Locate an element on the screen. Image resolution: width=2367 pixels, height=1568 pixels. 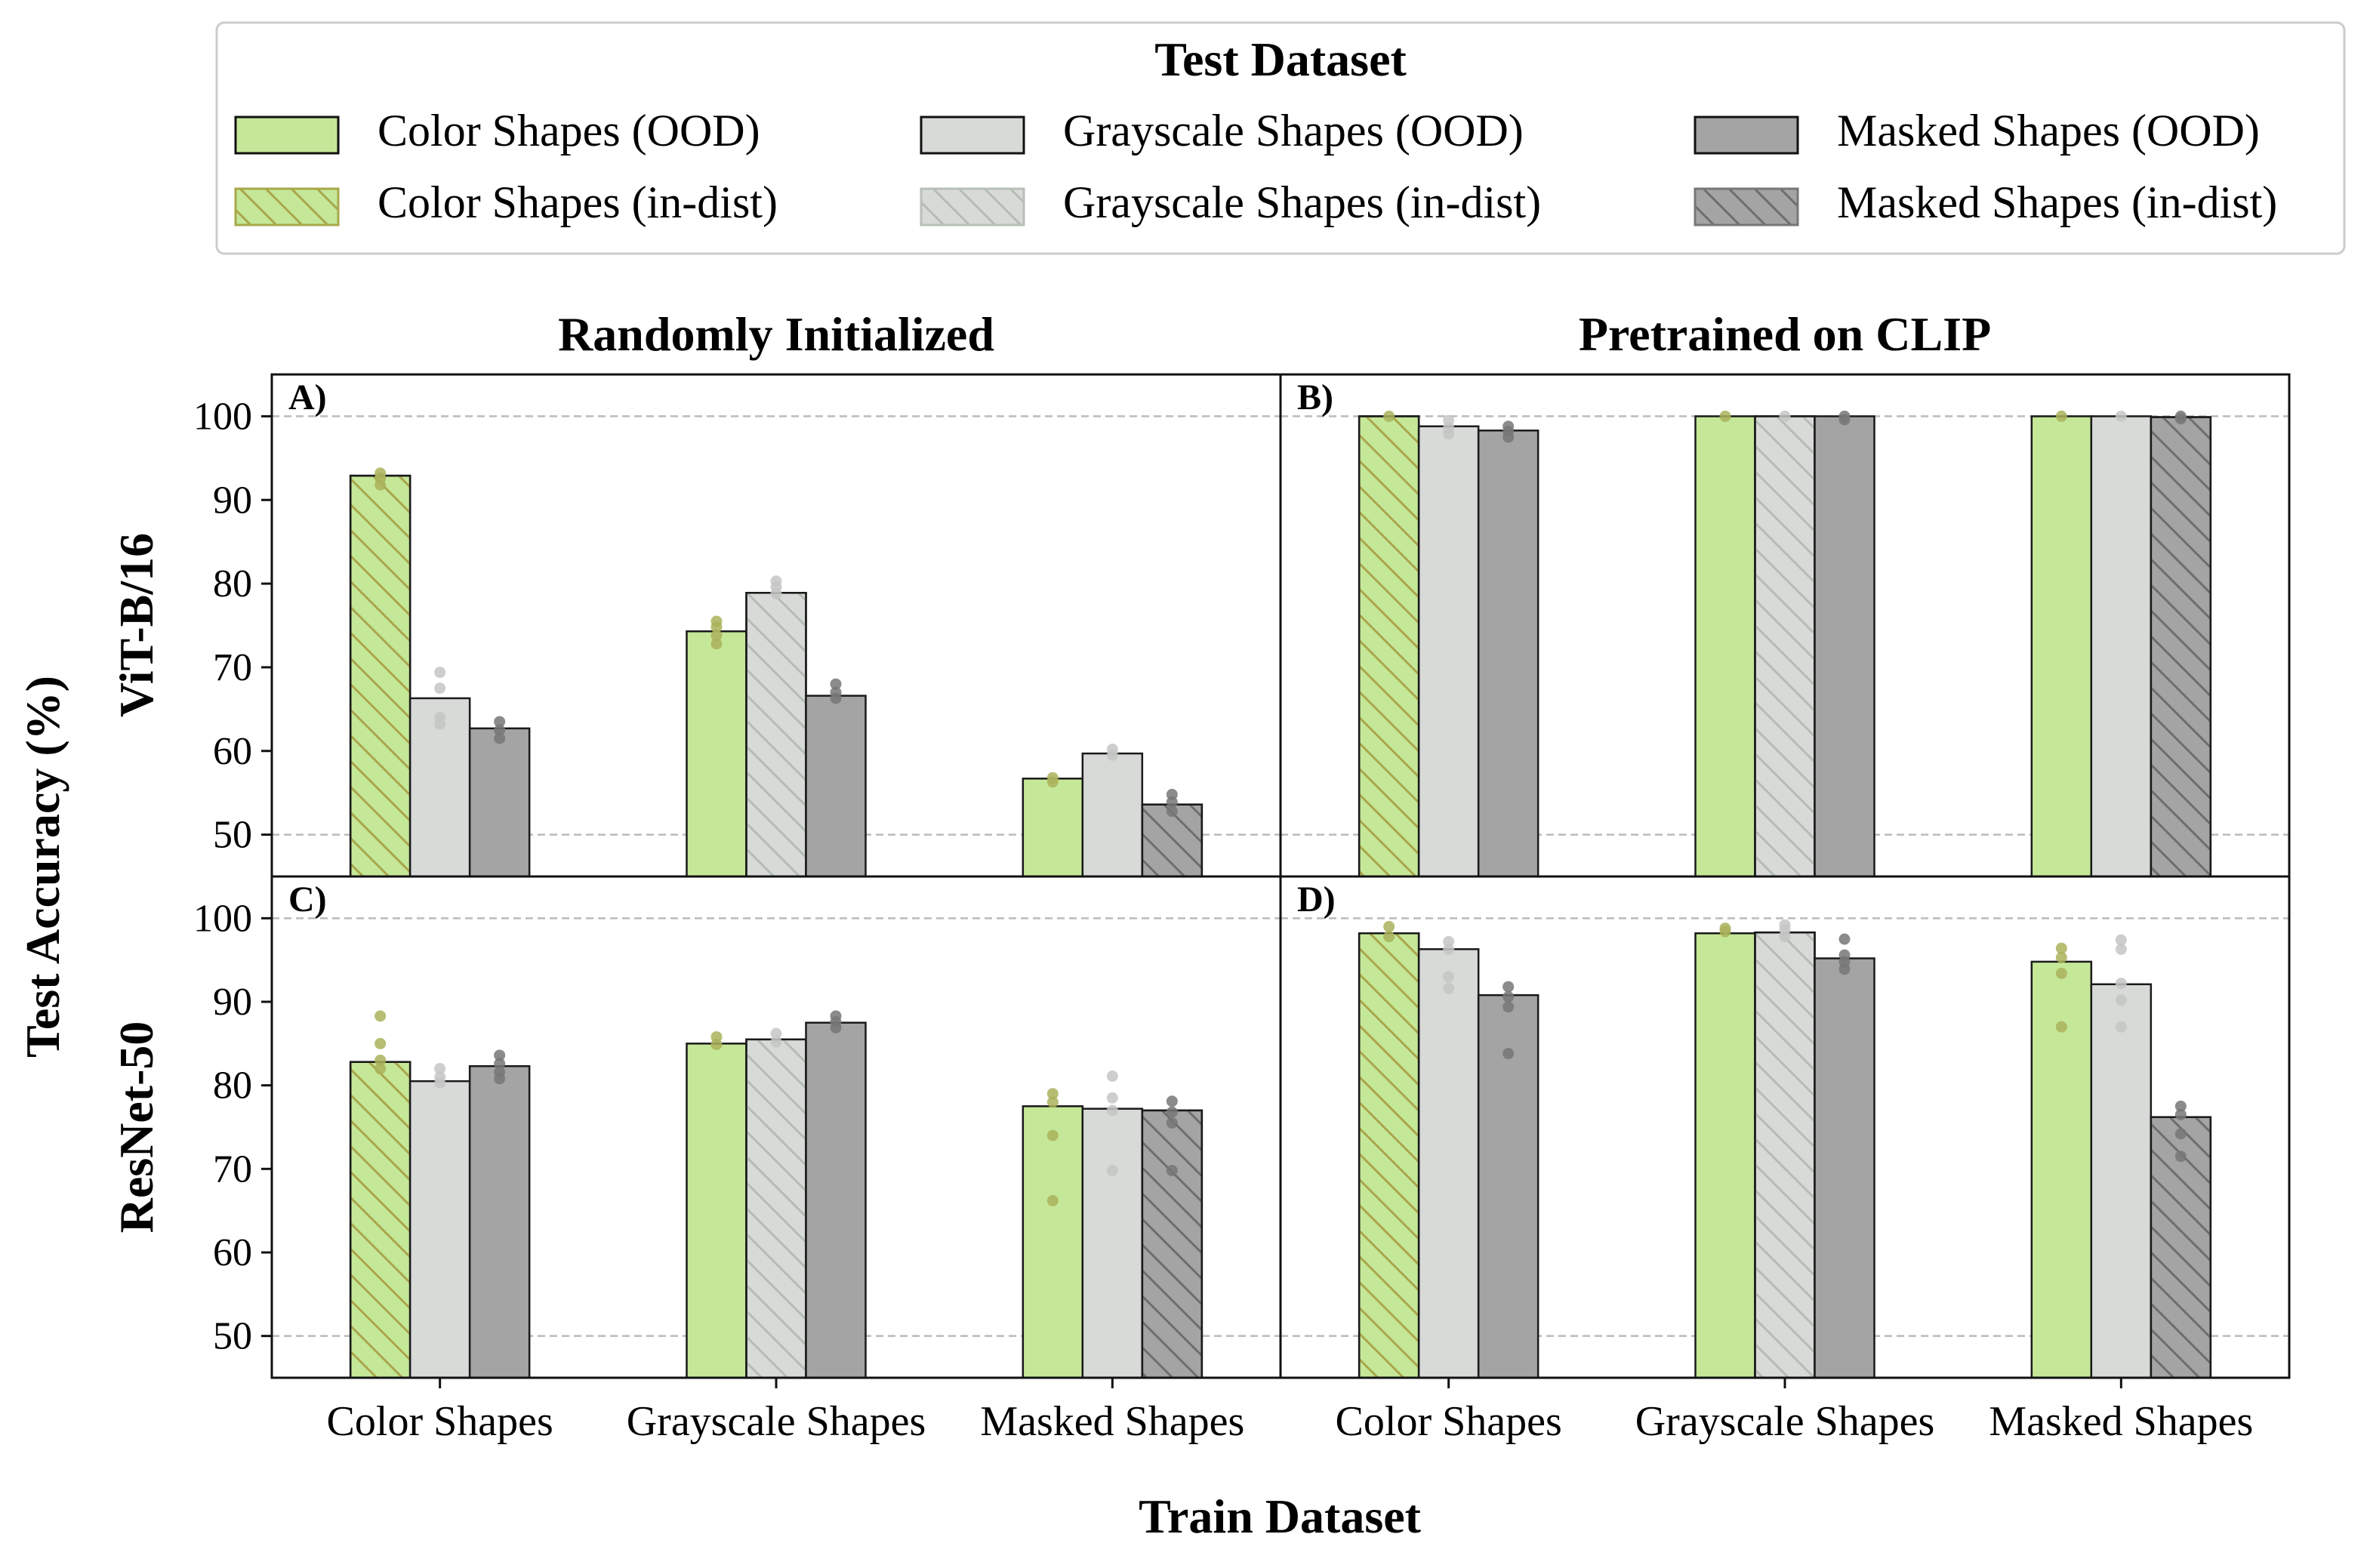
bar-a-gray-train-gray-test is located at coordinates (776, 726).